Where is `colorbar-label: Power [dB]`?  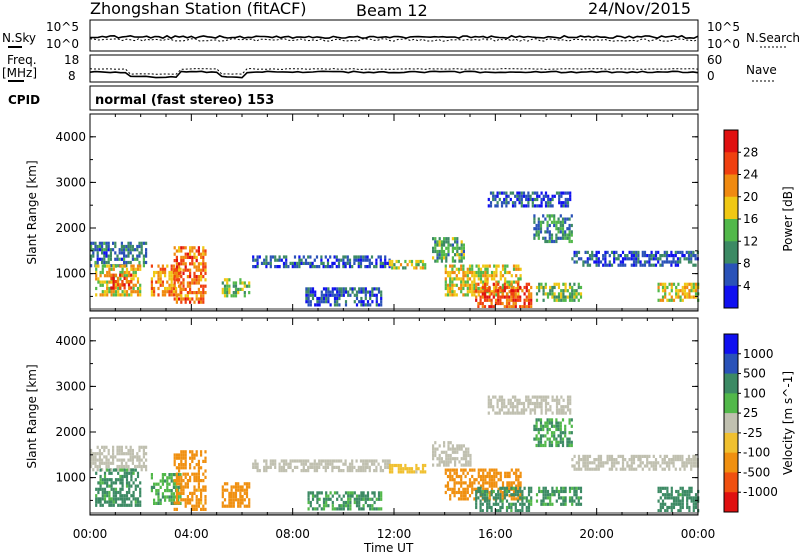 colorbar-label: Power [dB] is located at coordinates (788, 218).